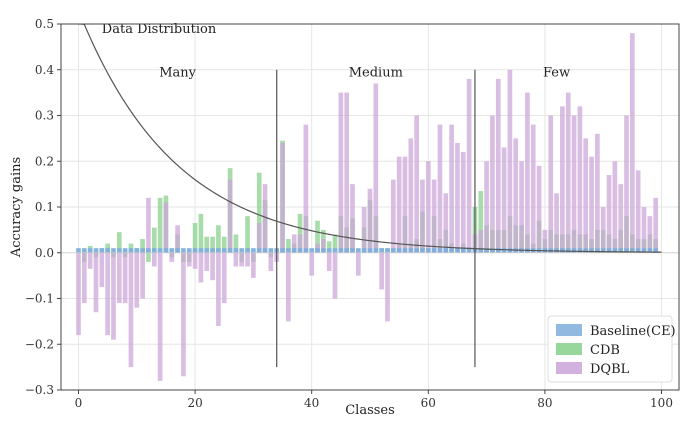 The image size is (692, 423). What do you see at coordinates (544, 403) in the screenshot?
I see `x-tick-label: 80` at bounding box center [544, 403].